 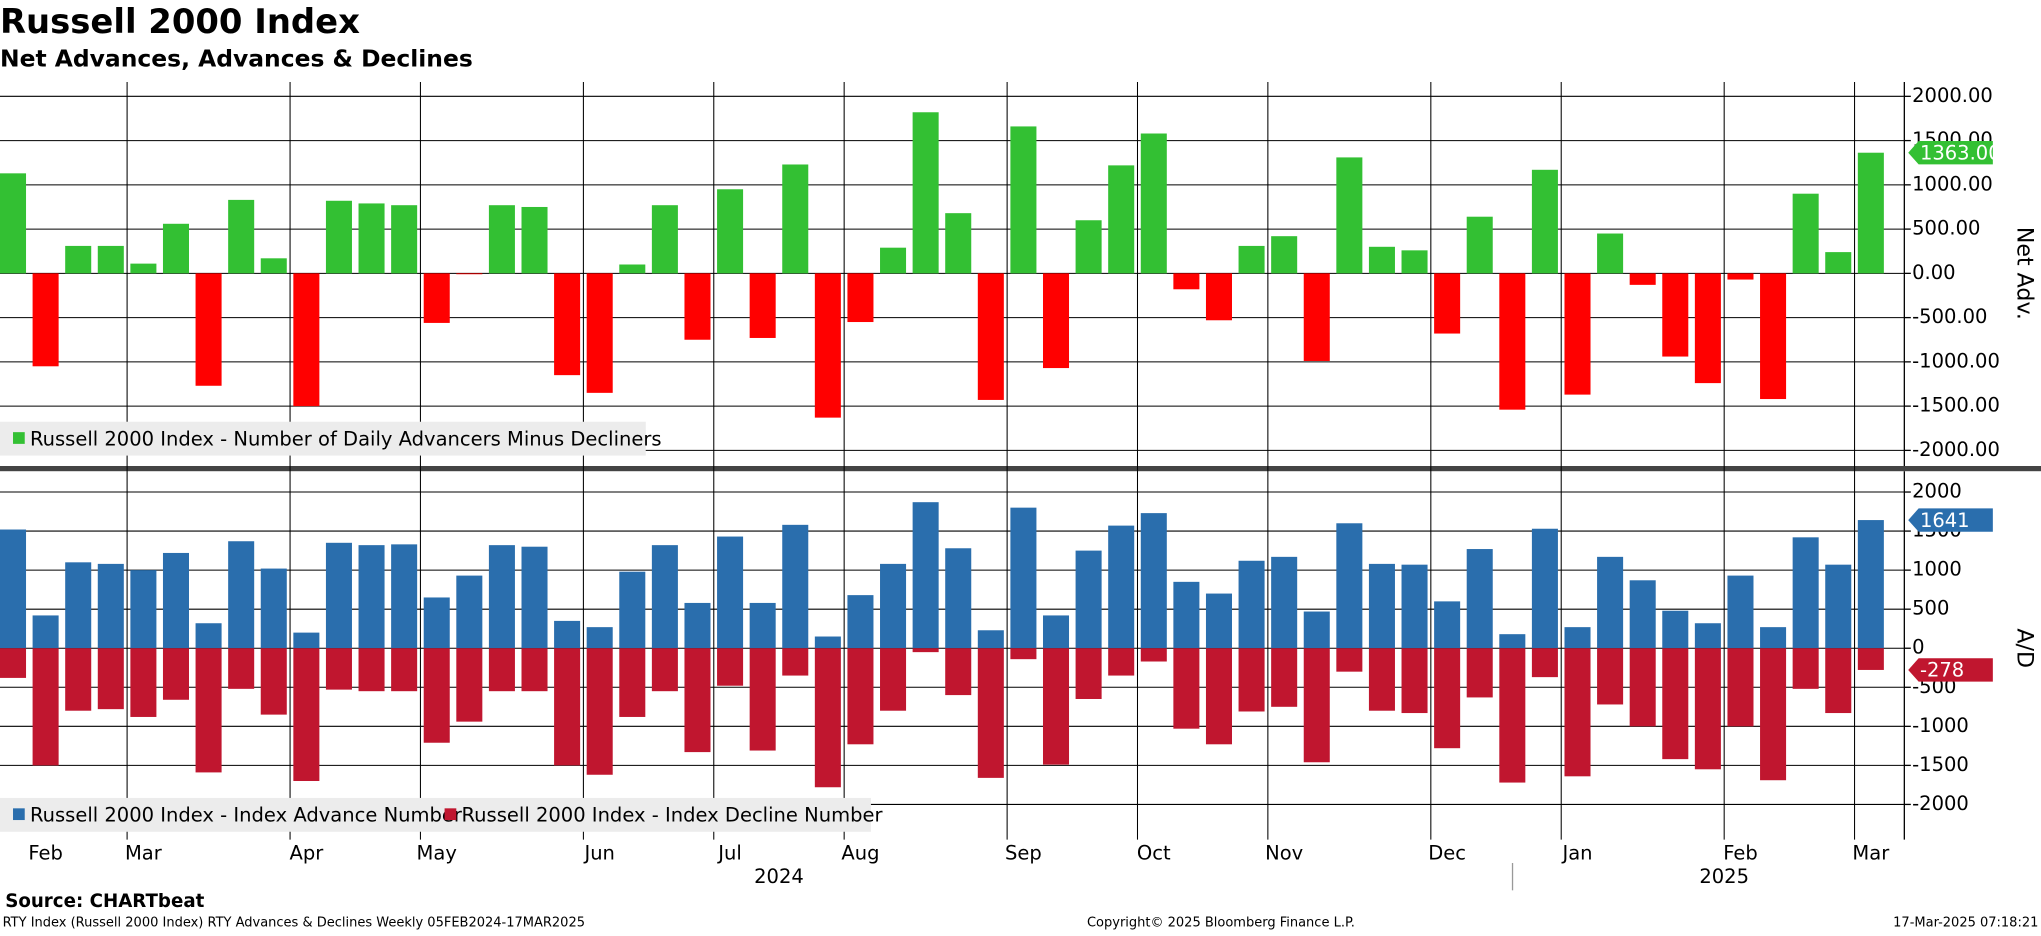 What do you see at coordinates (729, 852) in the screenshot?
I see `x-tick-label: Jul` at bounding box center [729, 852].